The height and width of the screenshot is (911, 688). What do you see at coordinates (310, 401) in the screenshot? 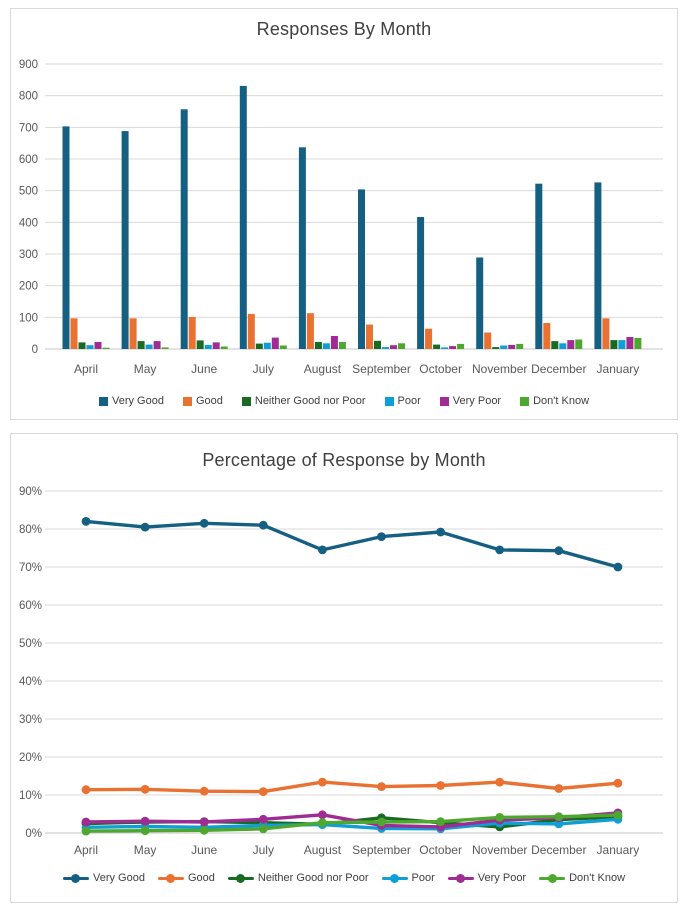
I see `legend-label: Neither Good nor Poor` at bounding box center [310, 401].